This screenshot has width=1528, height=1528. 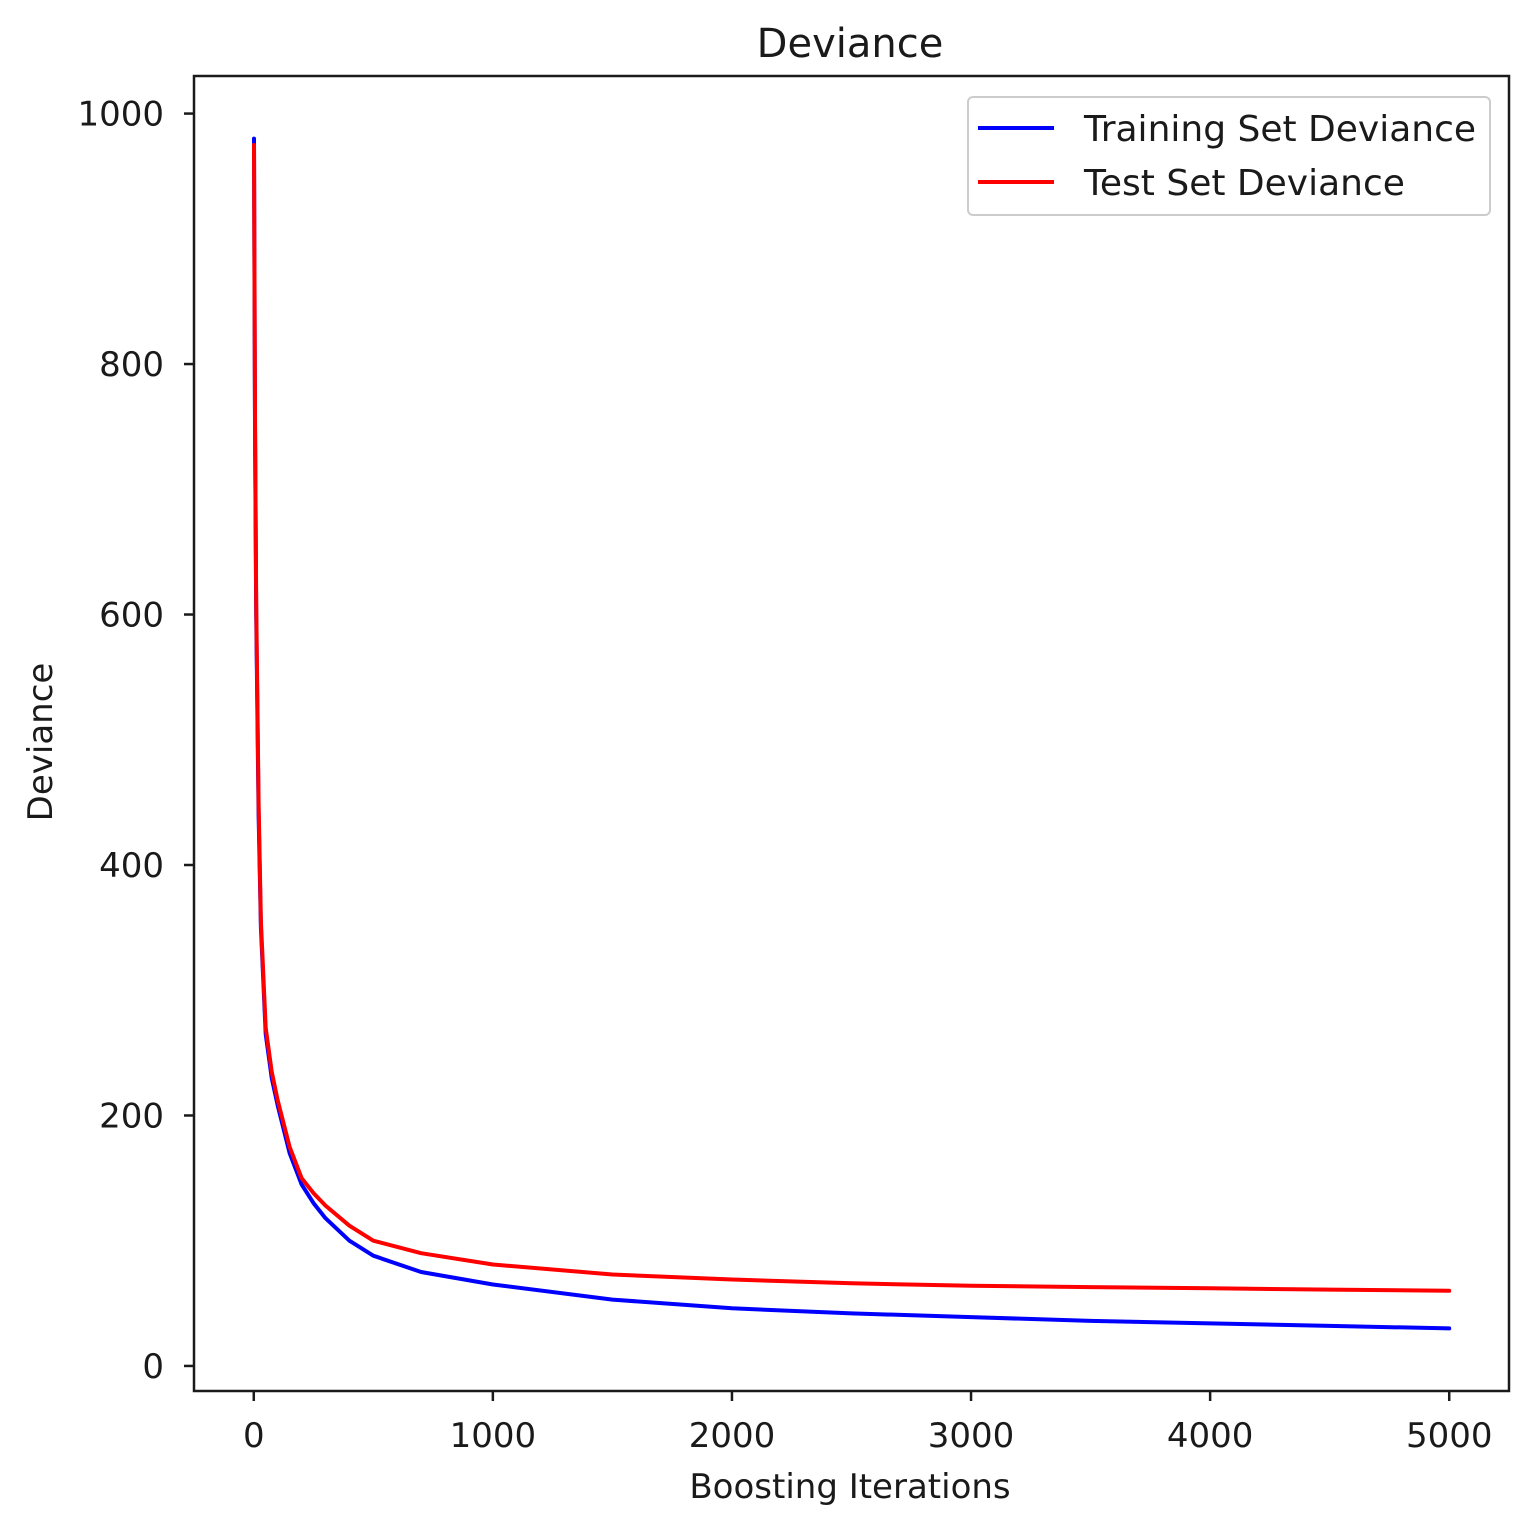 What do you see at coordinates (493, 1436) in the screenshot?
I see `x-tick-label: 1000` at bounding box center [493, 1436].